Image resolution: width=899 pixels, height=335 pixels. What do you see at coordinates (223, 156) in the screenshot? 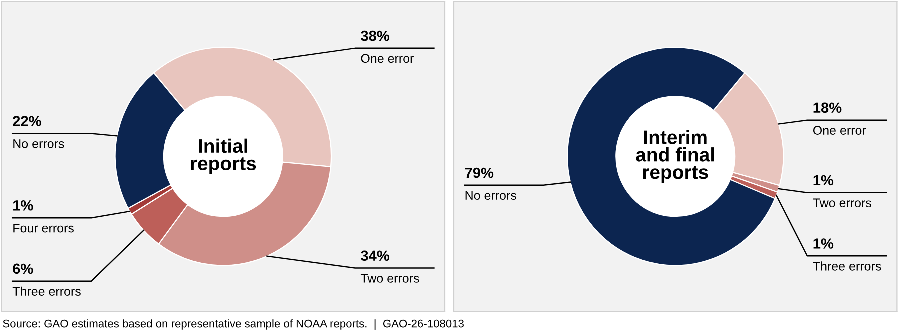
I see `text: Initial reports` at bounding box center [223, 156].